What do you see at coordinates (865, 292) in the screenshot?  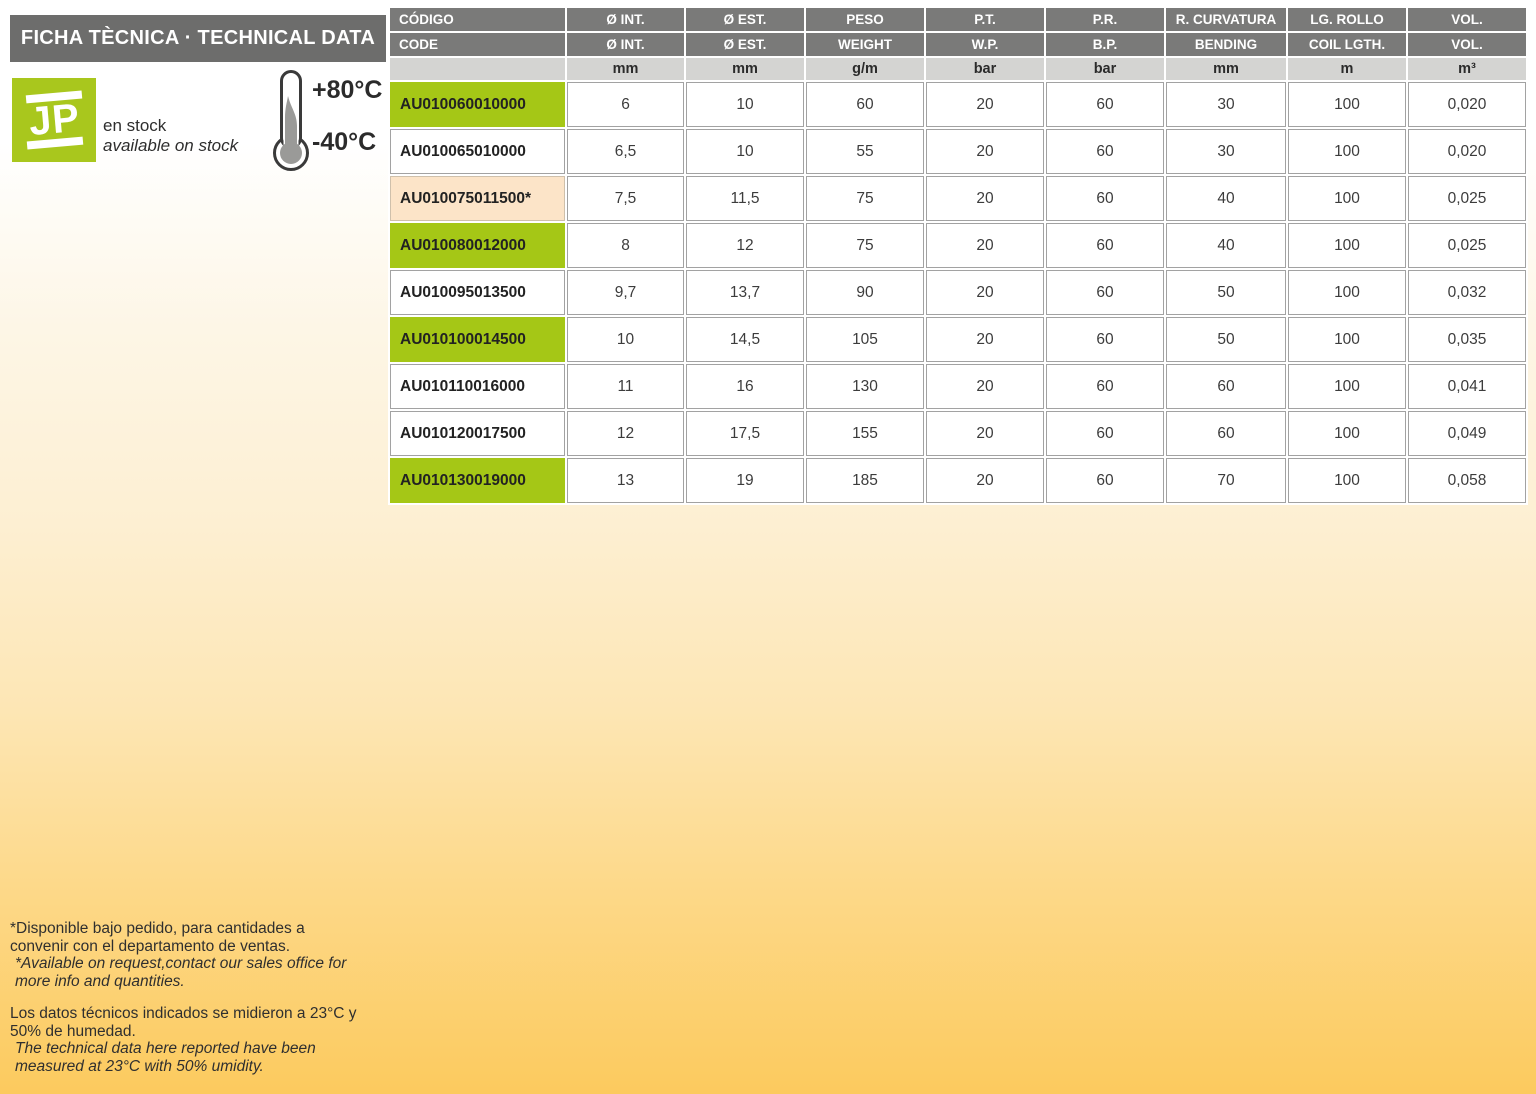 I see `value-cell: 90` at bounding box center [865, 292].